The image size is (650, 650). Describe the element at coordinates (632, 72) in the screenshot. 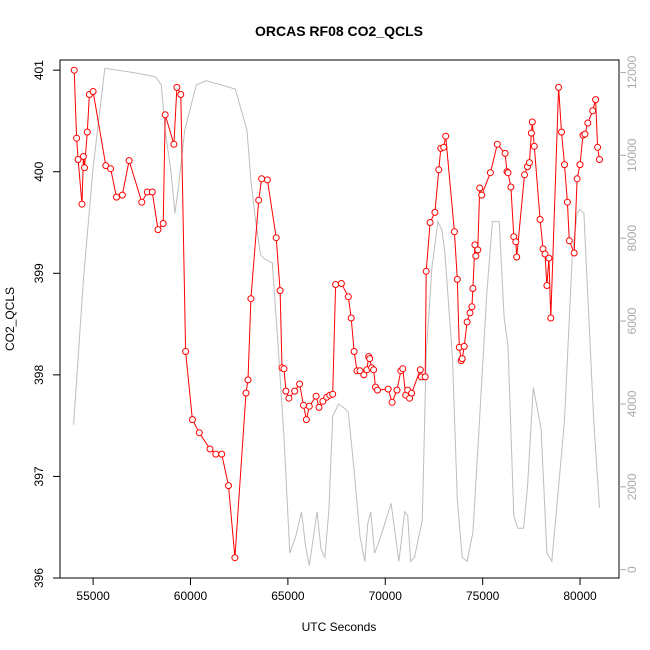

I see `y2-tick-label: 12000` at that location.